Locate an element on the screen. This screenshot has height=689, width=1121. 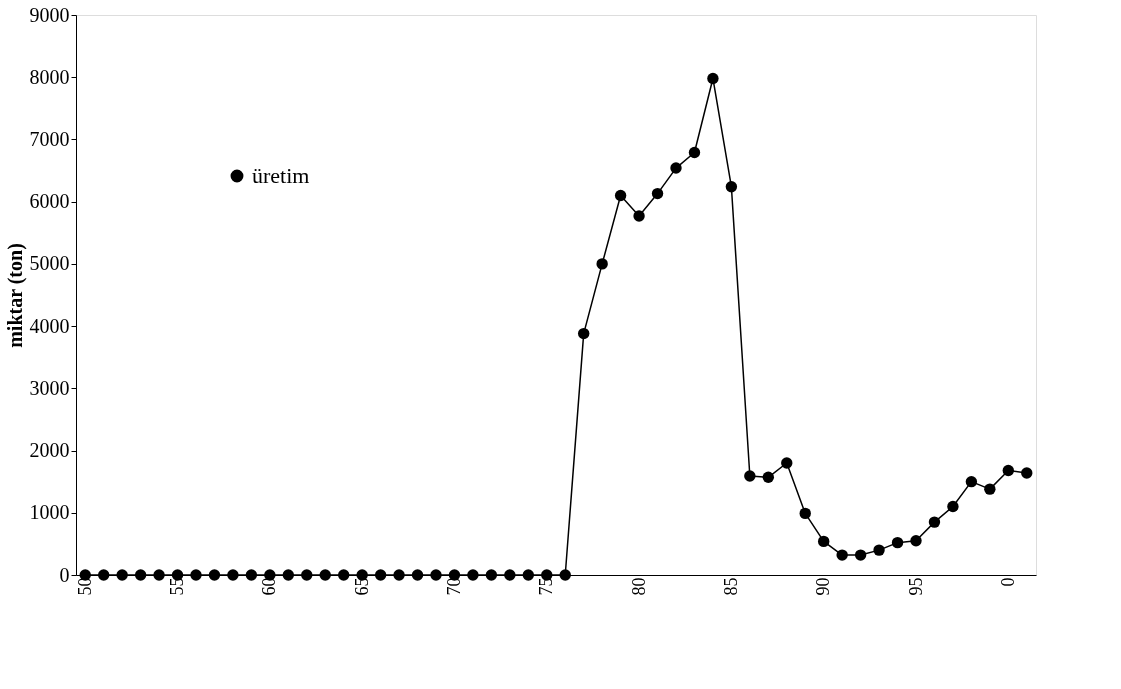
y-tick-label: 6000 is located at coordinates (49, 201).